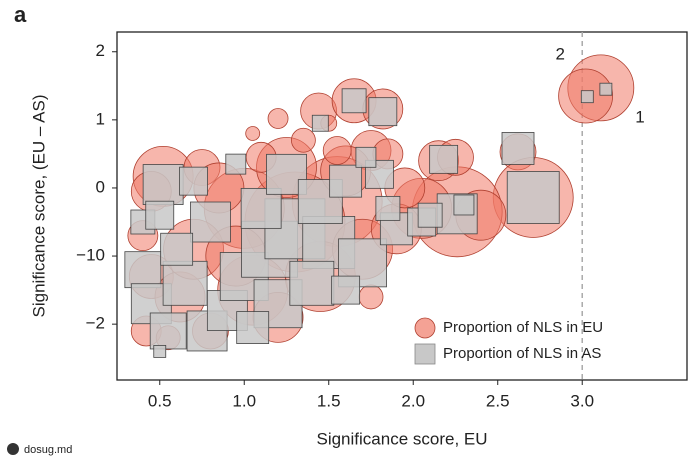  I want to click on x-axis-label: Significance score, EU, so click(401, 438).